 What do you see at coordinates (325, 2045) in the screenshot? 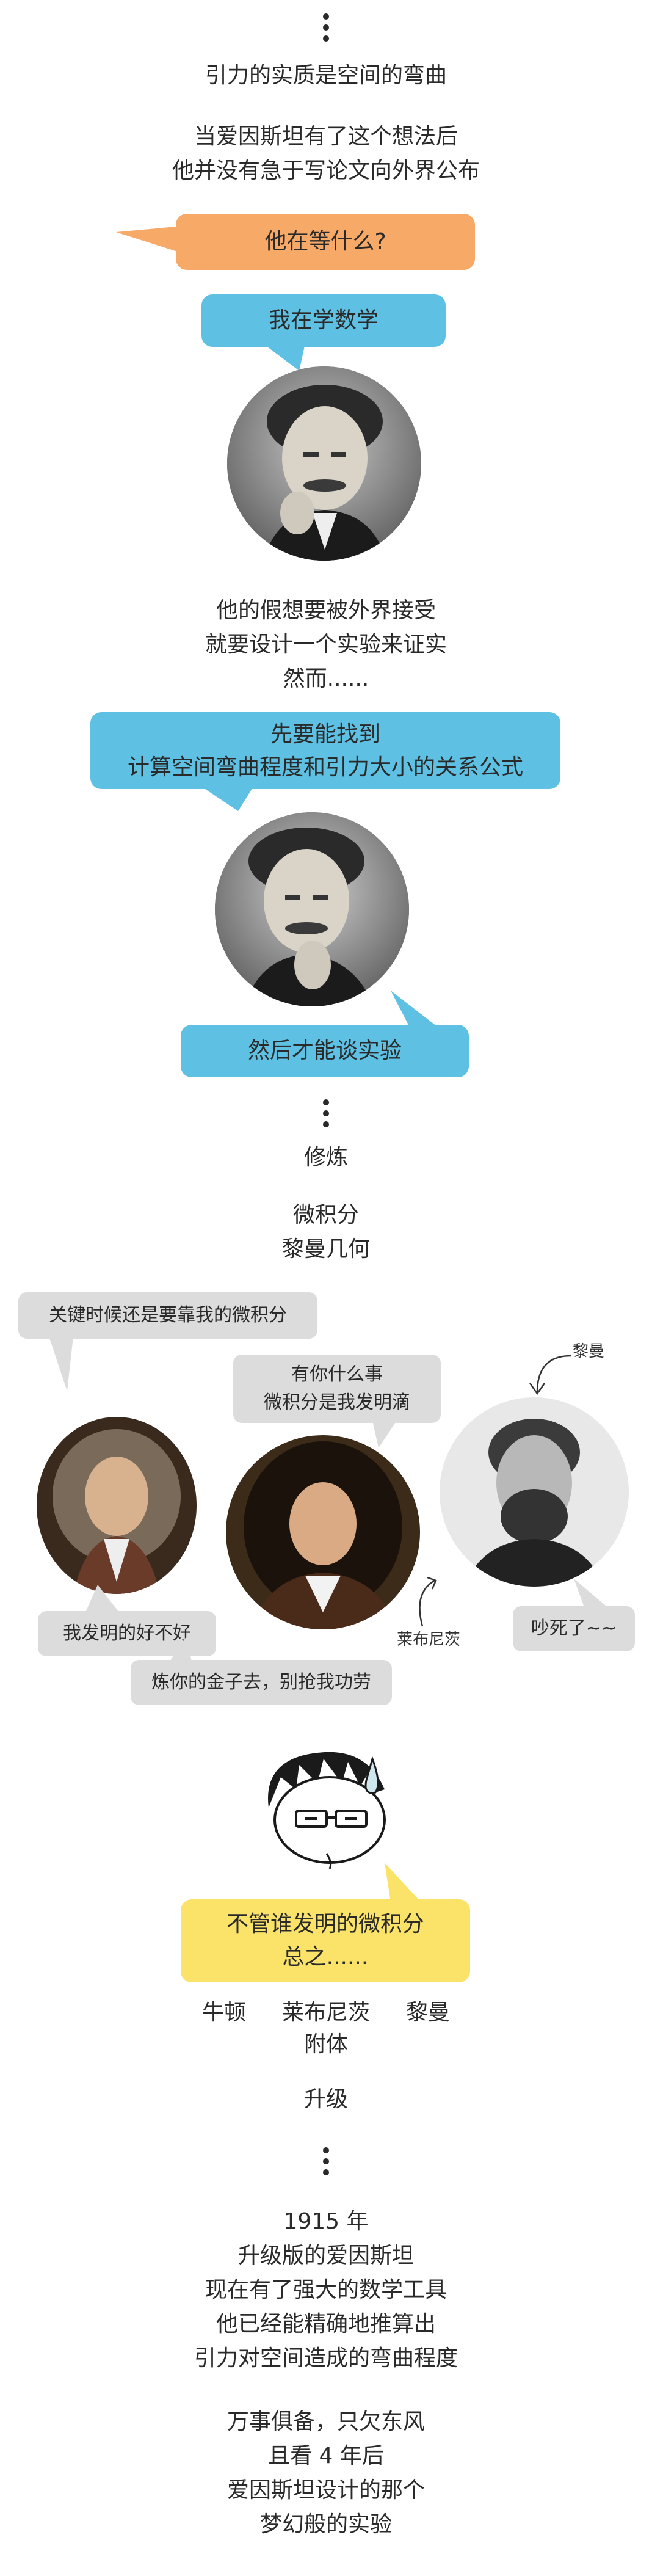
I see `attached-text: 附体` at bounding box center [325, 2045].